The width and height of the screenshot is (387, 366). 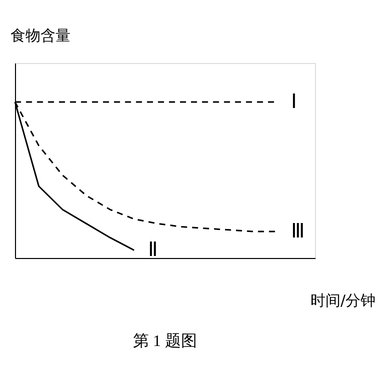 I want to click on text: 第 1 题图, so click(x=165, y=341).